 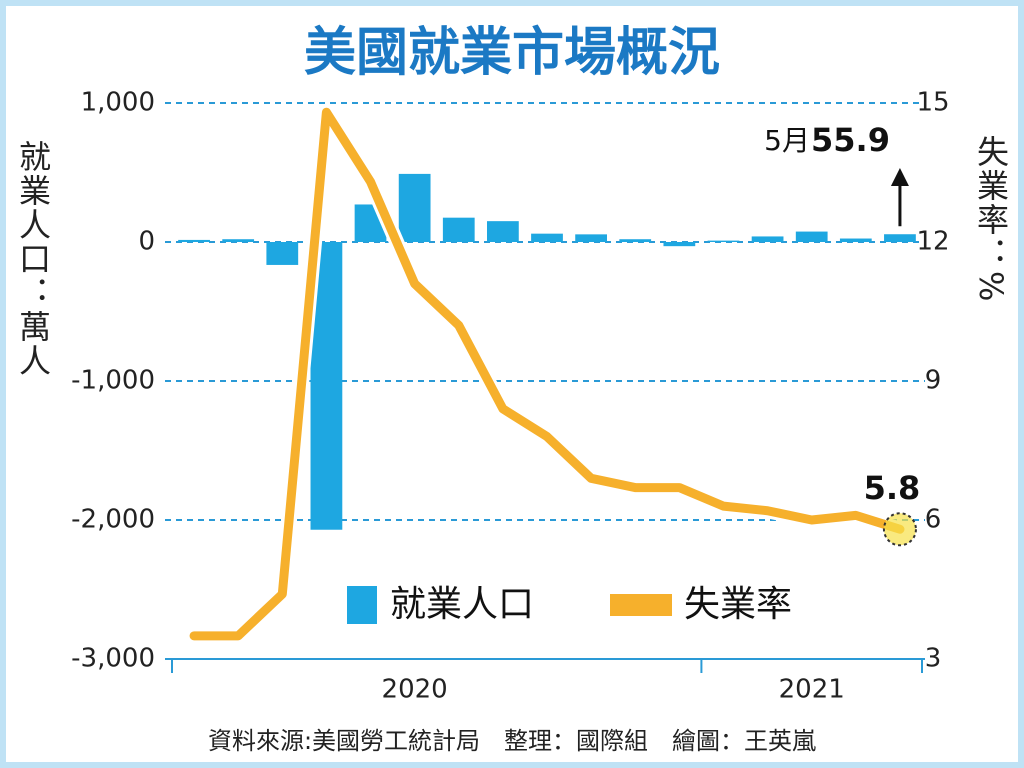 I want to click on y2-tick-label: 12, so click(x=932, y=242).